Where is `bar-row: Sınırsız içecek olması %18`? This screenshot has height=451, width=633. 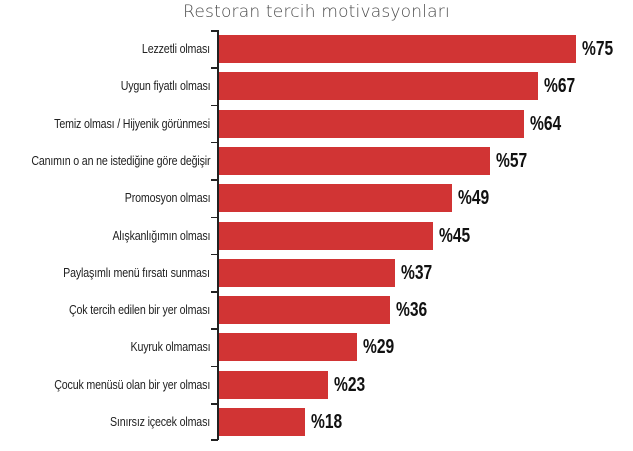 bar-row: Sınırsız içecek olması %18 is located at coordinates (316, 421).